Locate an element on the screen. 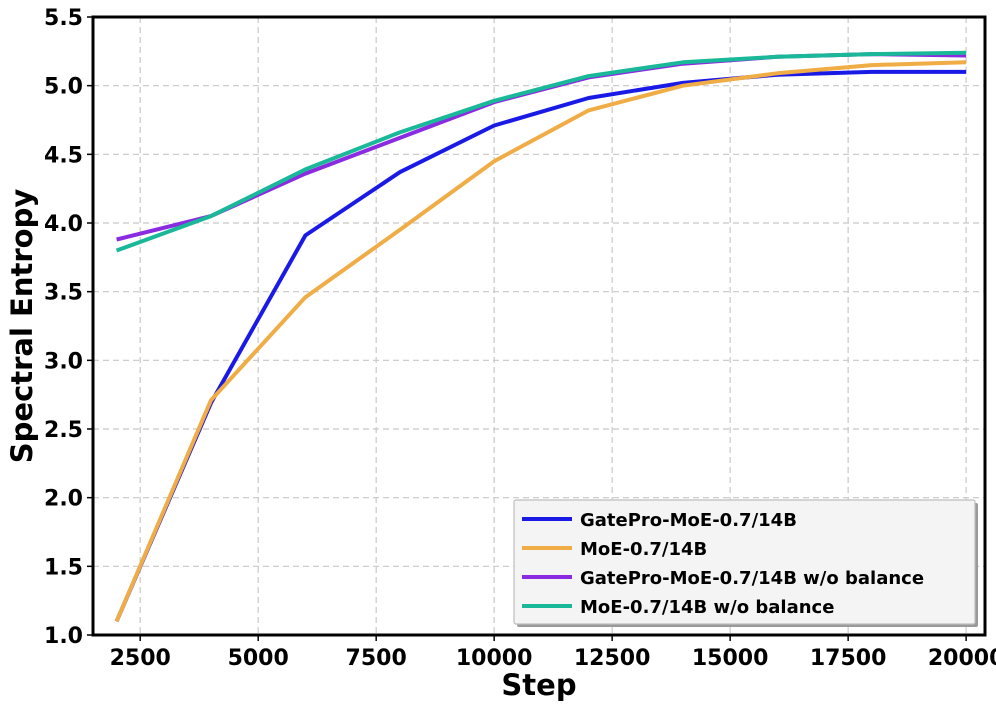 This screenshot has width=996, height=708. y-tick-label: 5.5 is located at coordinates (63, 18).